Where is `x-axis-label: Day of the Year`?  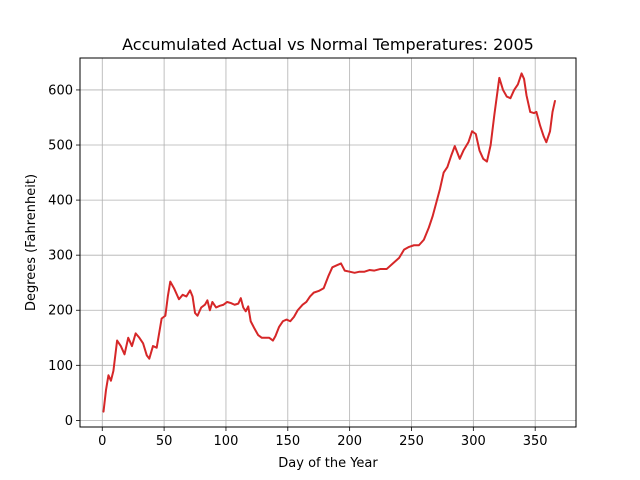
x-axis-label: Day of the Year is located at coordinates (328, 463).